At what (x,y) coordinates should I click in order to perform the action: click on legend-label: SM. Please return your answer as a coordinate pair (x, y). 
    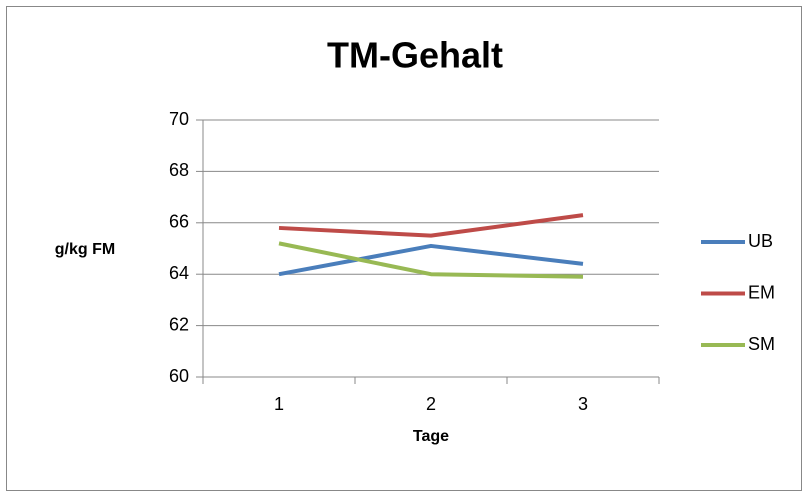
    Looking at the image, I should click on (761, 344).